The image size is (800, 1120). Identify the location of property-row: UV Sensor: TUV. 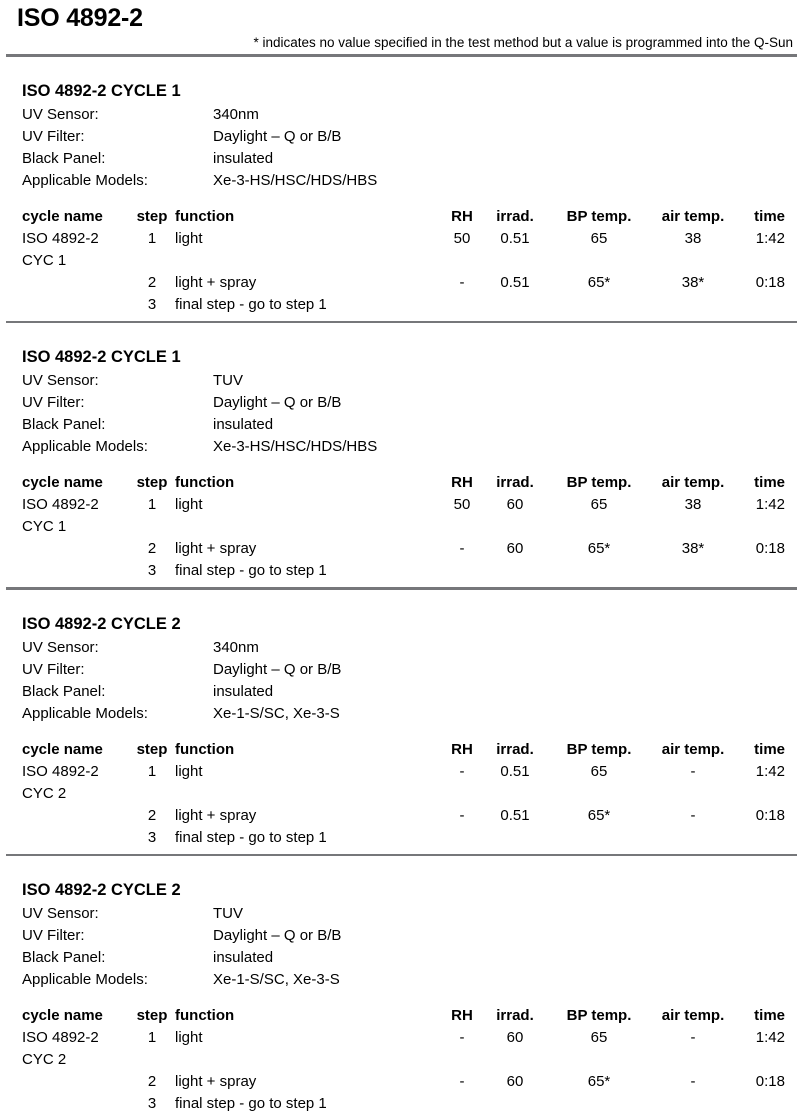
(403, 381).